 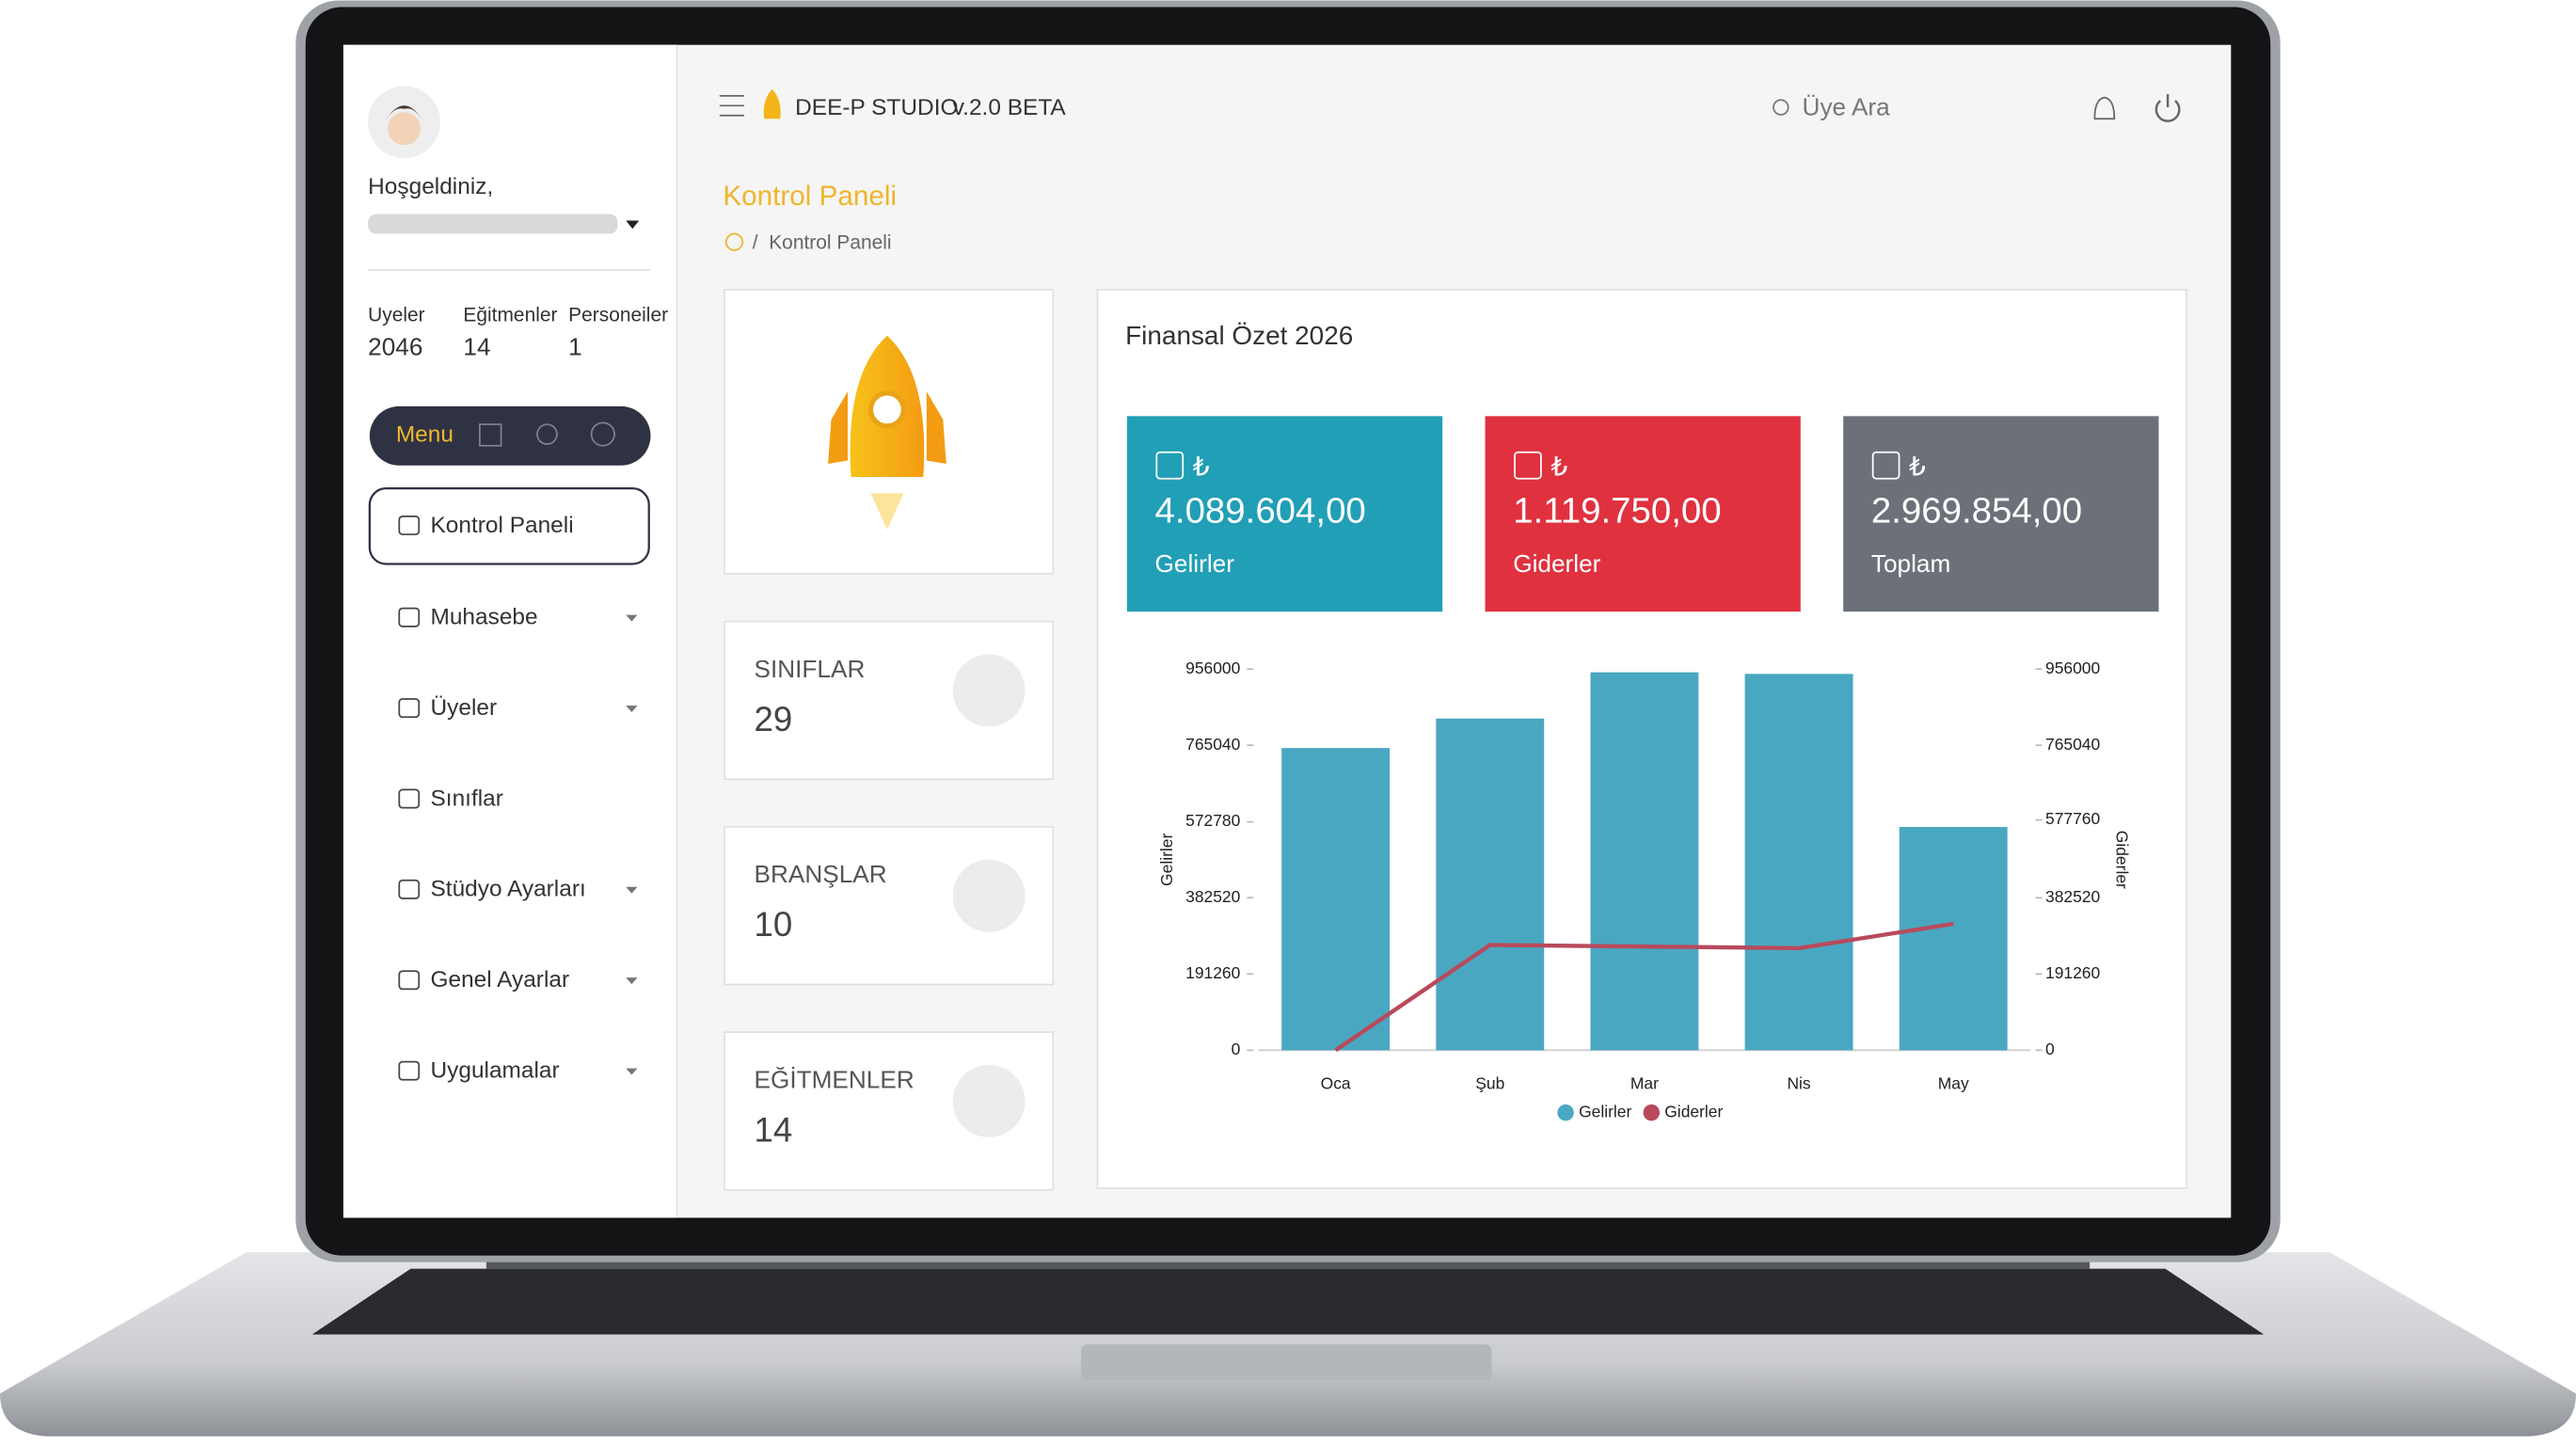 I want to click on x-tick-label: Oca, so click(x=1336, y=1084).